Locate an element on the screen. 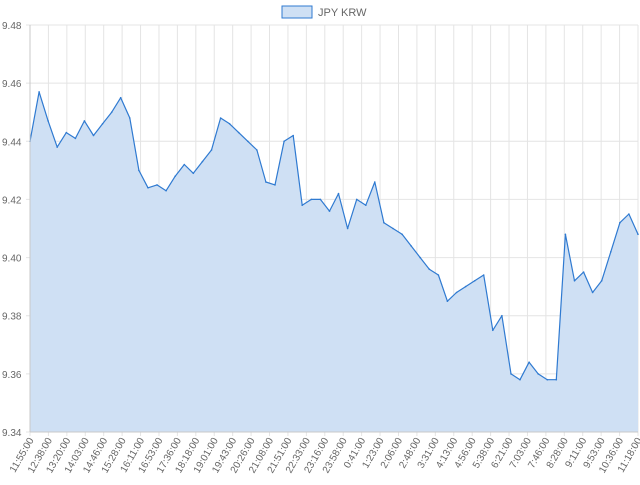 The image size is (640, 485). legend-swatch is located at coordinates (297, 12).